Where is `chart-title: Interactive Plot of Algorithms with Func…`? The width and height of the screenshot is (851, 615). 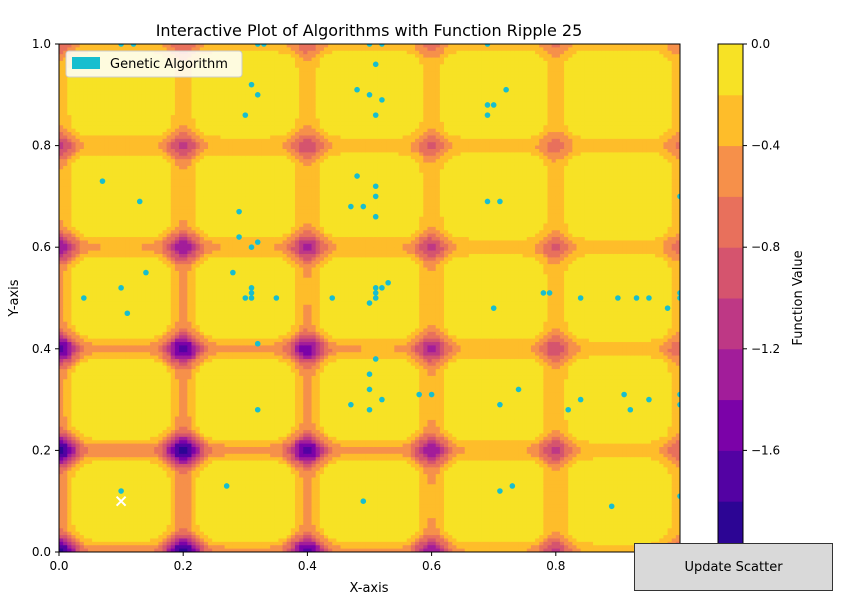 chart-title: Interactive Plot of Algorithms with Func… is located at coordinates (369, 30).